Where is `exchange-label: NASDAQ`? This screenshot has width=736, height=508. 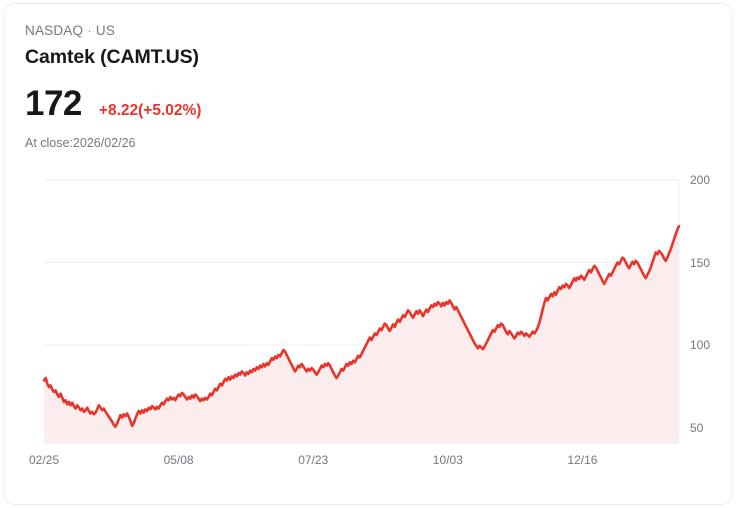 exchange-label: NASDAQ is located at coordinates (54, 30).